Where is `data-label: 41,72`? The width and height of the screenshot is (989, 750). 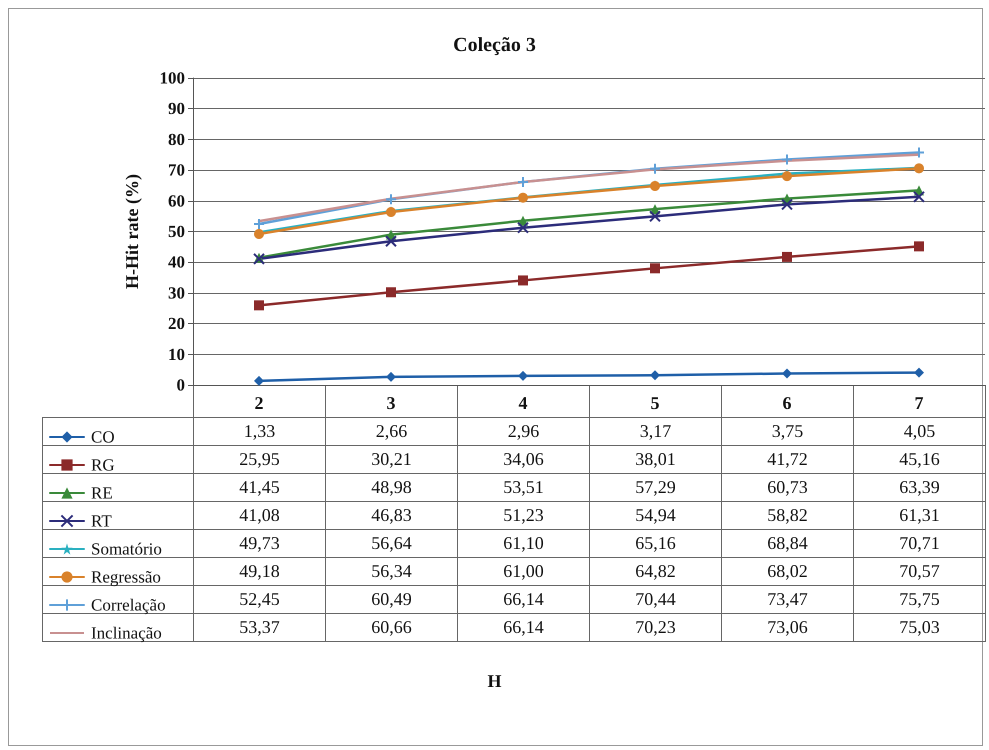 data-label: 41,72 is located at coordinates (787, 459).